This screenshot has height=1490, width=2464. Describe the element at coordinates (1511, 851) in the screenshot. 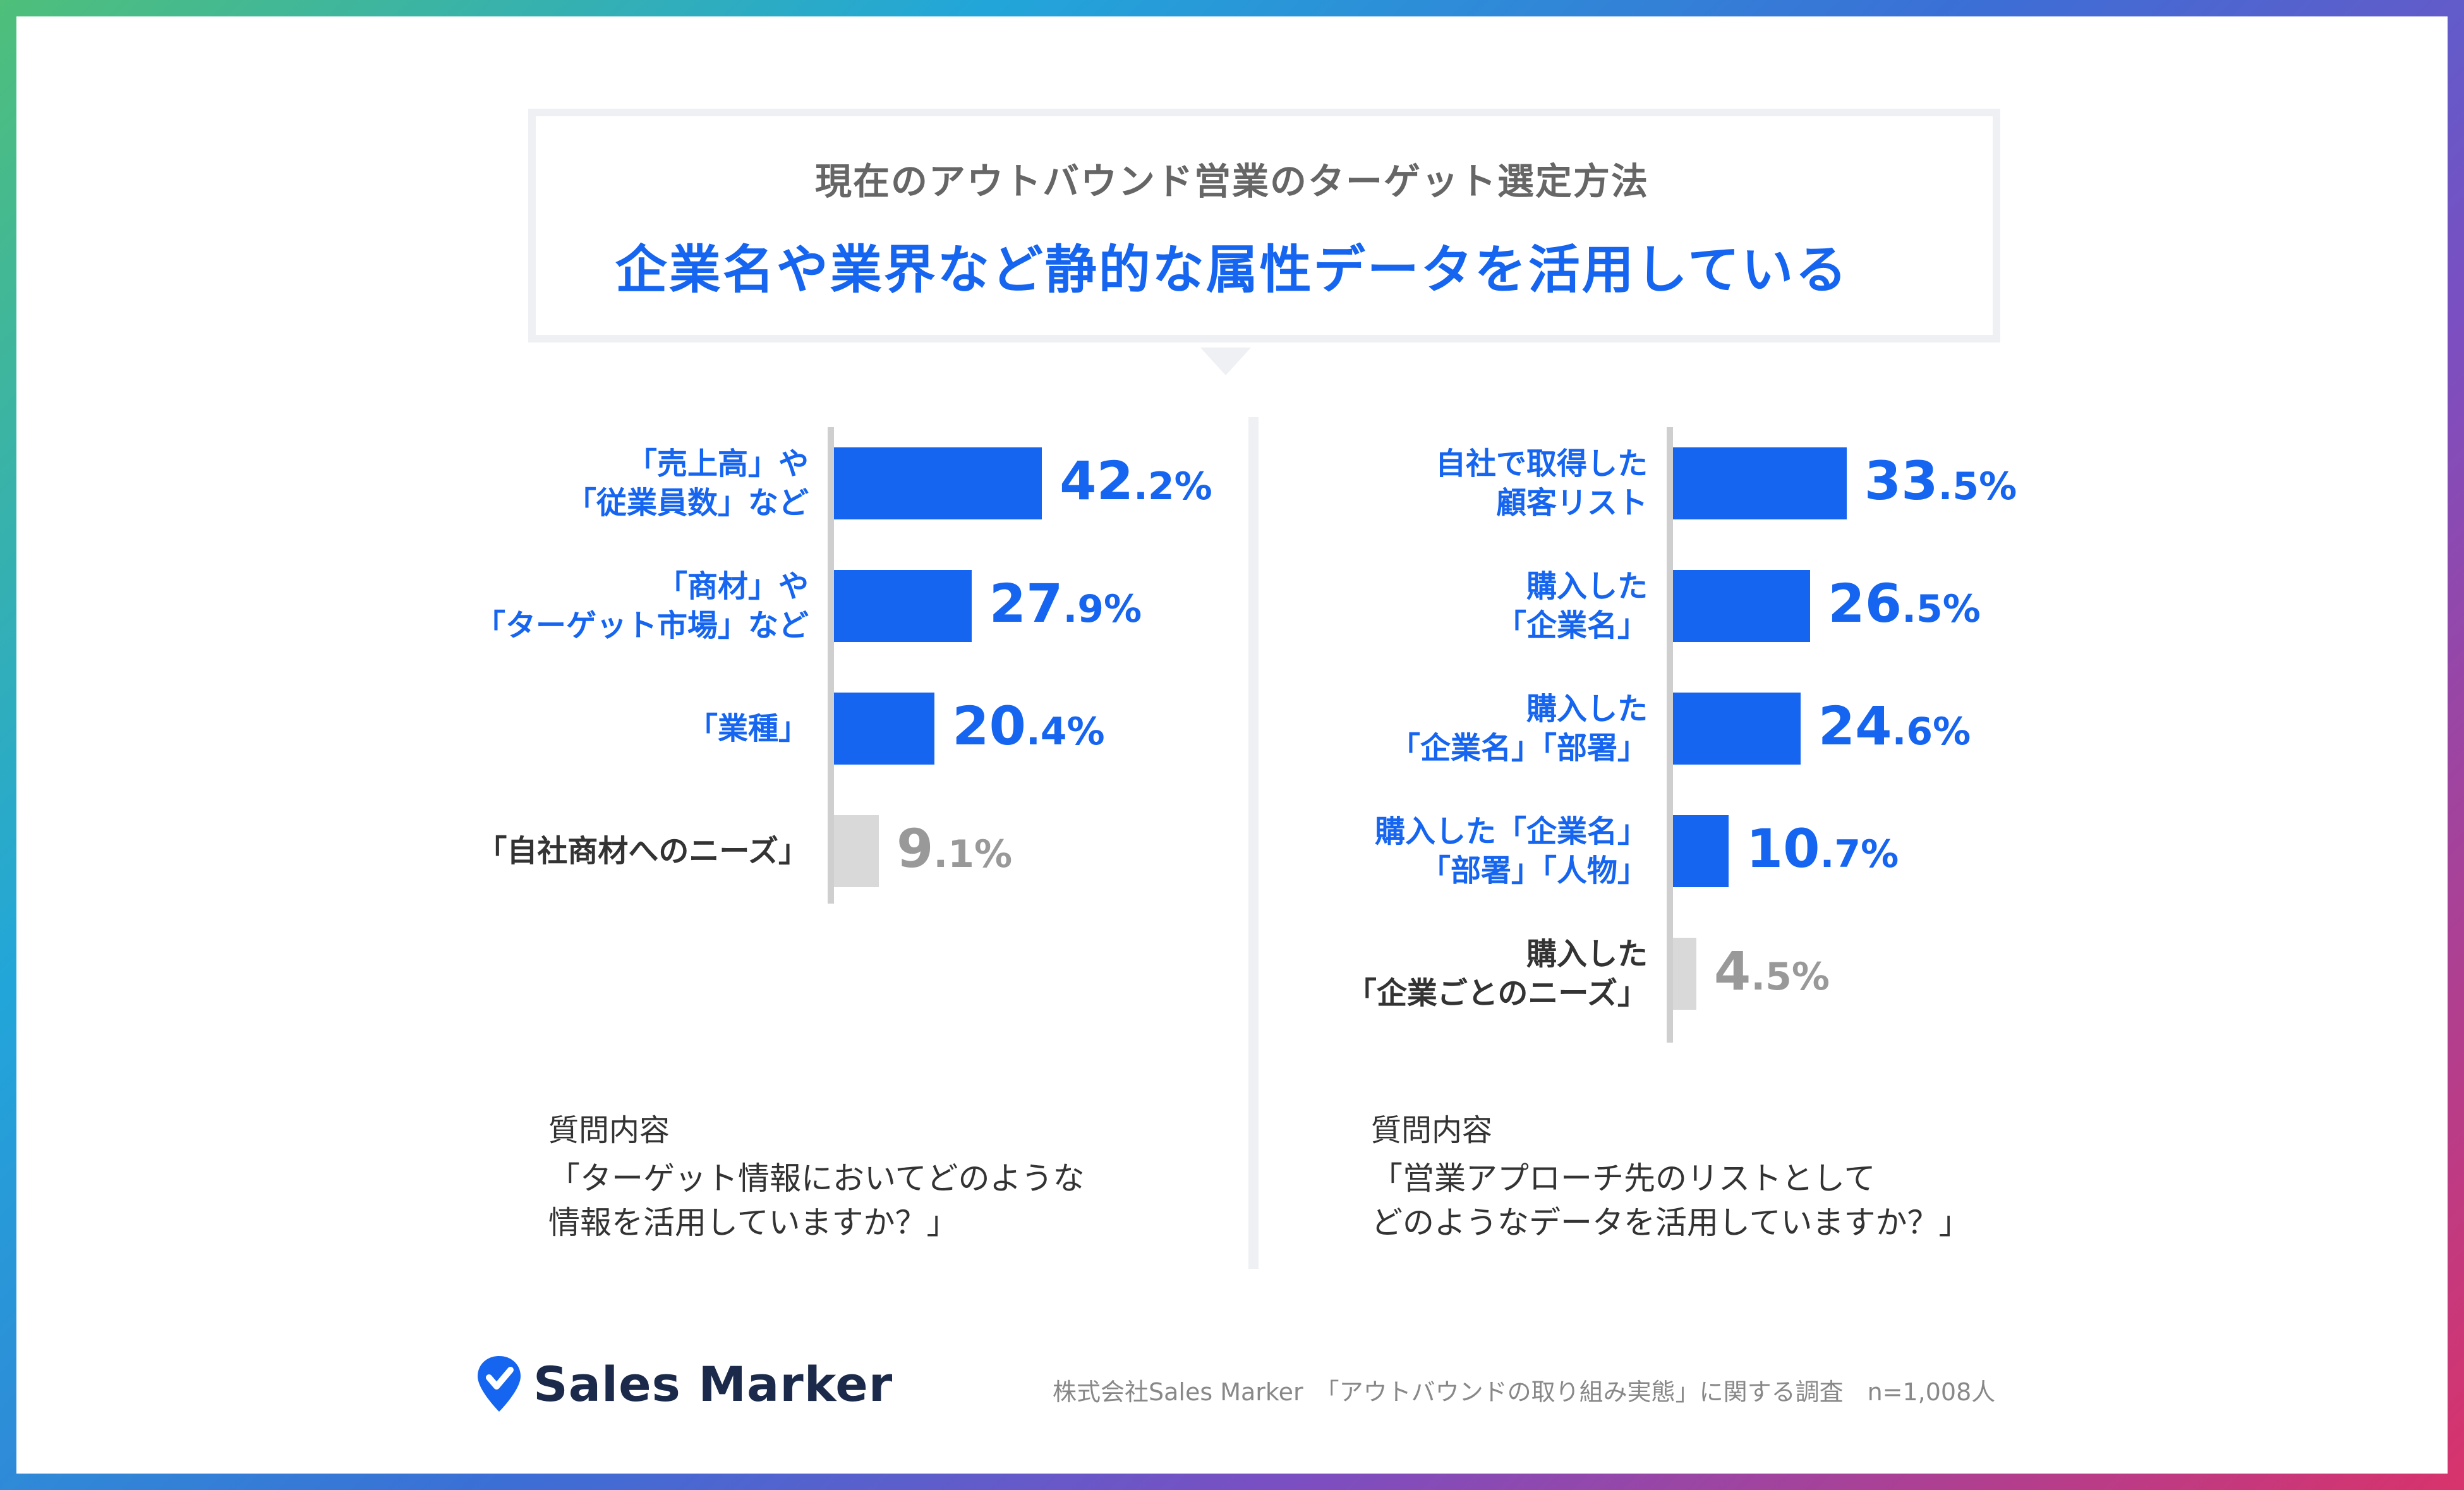

I see `category-label: 購入した「企業名」 「部署」「人物」` at that location.